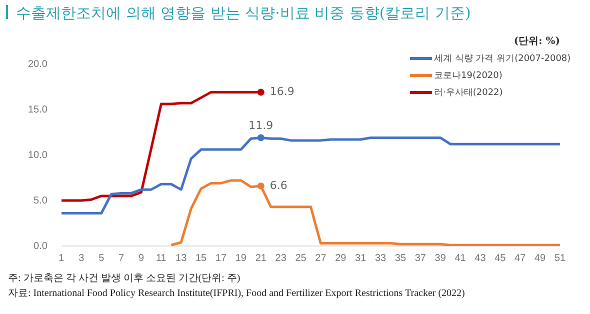 The height and width of the screenshot is (314, 590). I want to click on x-tick-label: 23, so click(281, 258).